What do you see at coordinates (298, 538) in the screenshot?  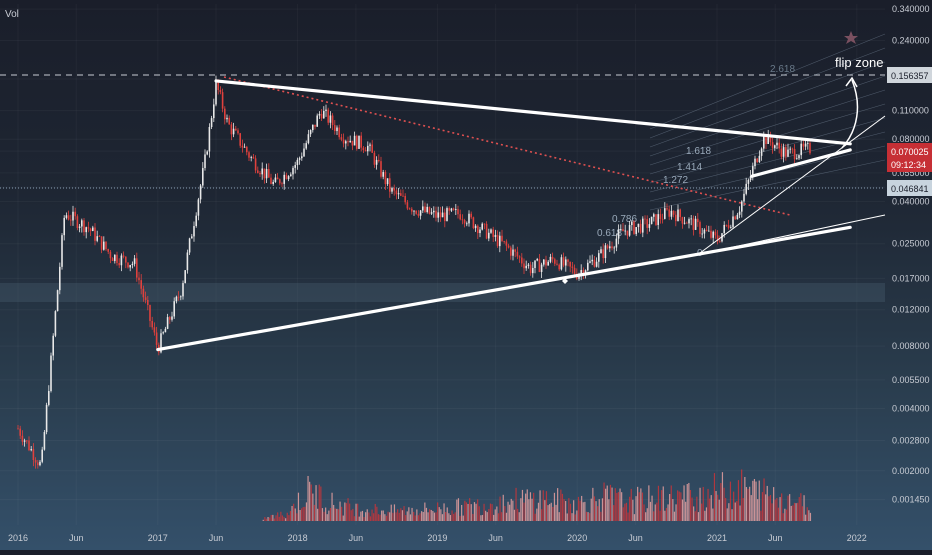 I see `x-tick-label: 2018` at bounding box center [298, 538].